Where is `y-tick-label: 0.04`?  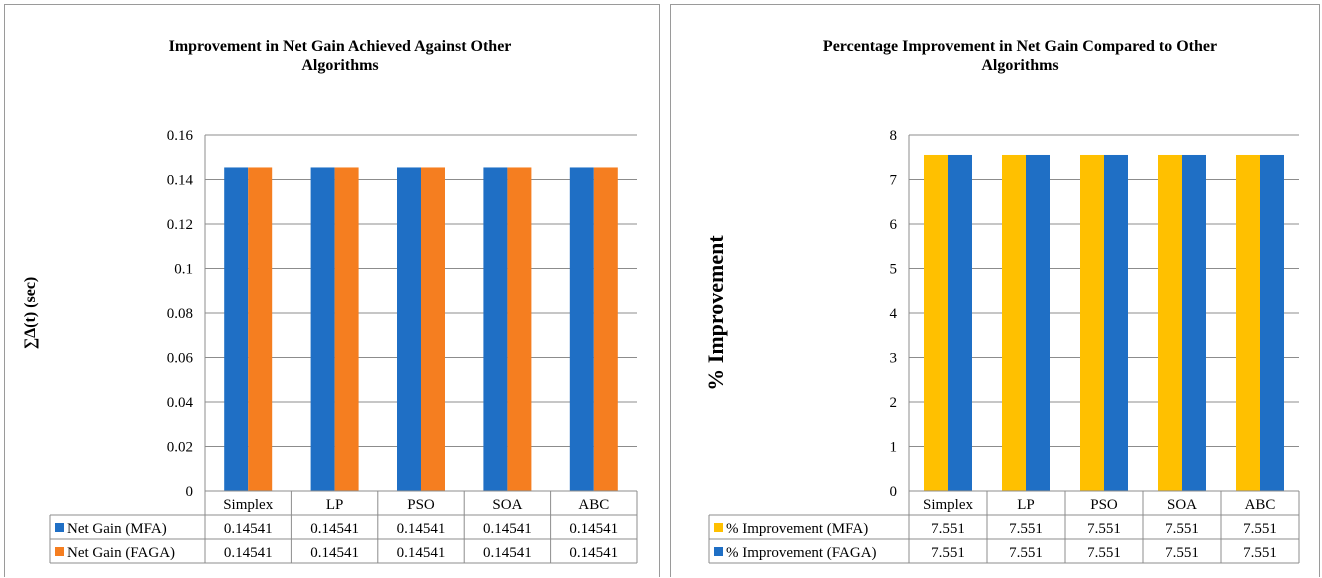 y-tick-label: 0.04 is located at coordinates (180, 403).